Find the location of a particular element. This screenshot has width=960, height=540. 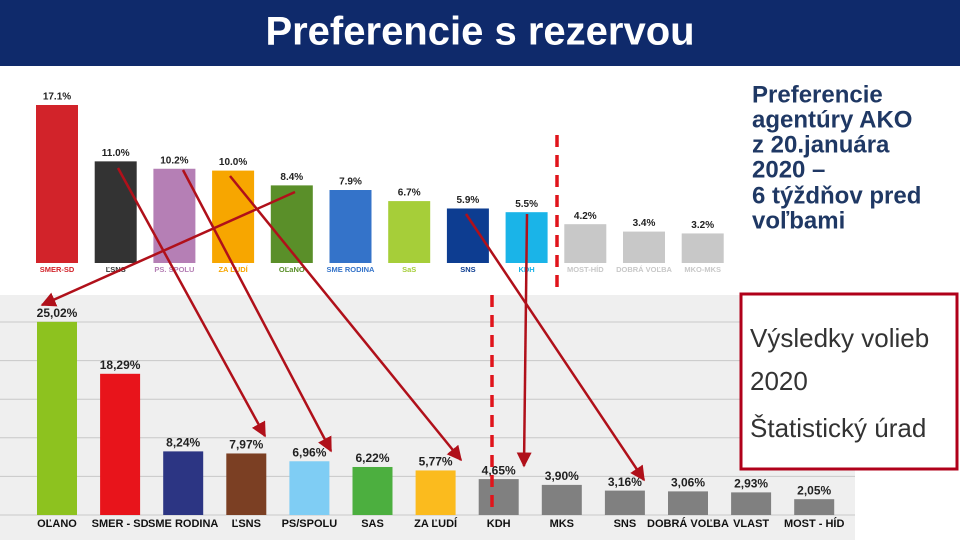

value-label: 8,24% is located at coordinates (183, 443).